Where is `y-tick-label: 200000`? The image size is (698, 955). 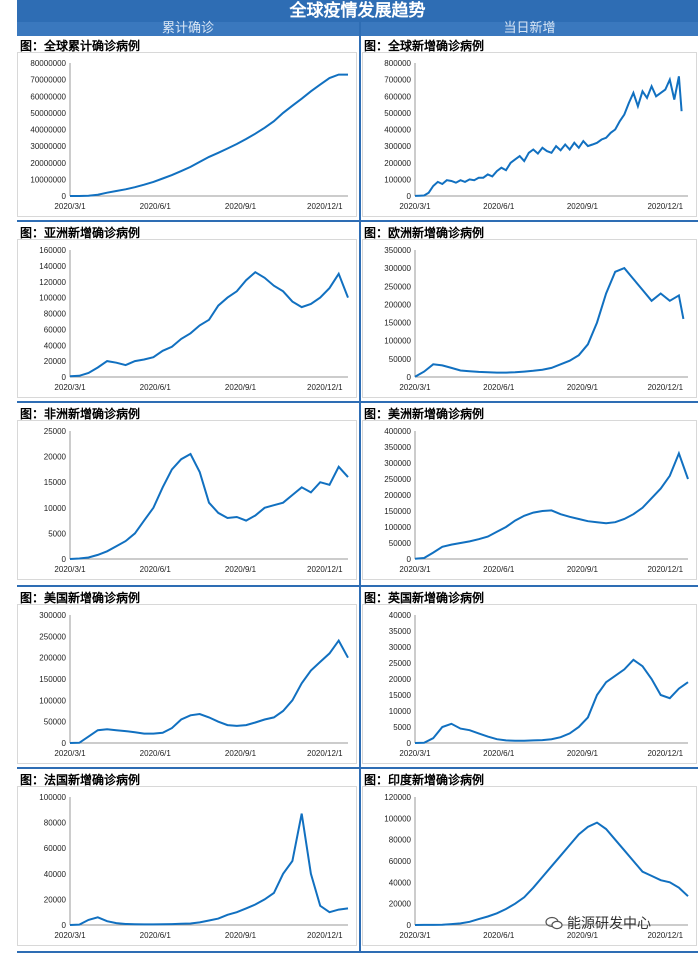
y-tick-label: 200000 is located at coordinates (397, 163).